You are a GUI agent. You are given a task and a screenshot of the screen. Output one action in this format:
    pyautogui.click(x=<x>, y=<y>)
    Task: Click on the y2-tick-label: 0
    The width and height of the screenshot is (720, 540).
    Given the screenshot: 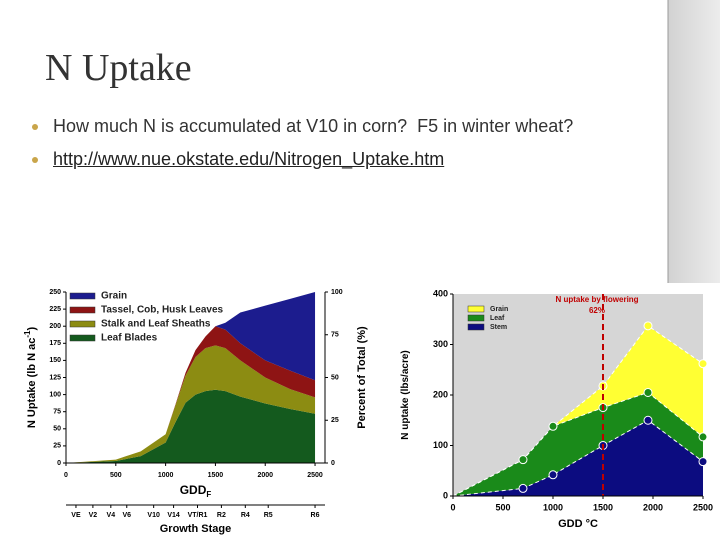 What is the action you would take?
    pyautogui.click(x=333, y=463)
    